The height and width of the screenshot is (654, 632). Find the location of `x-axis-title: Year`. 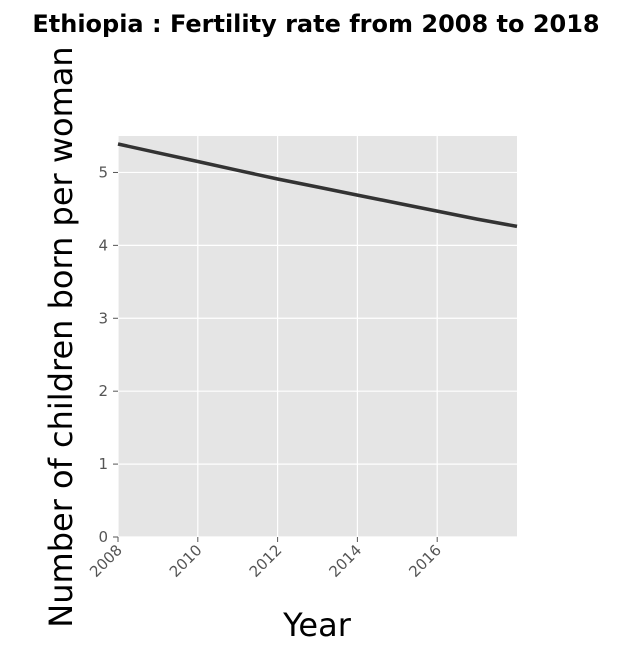

x-axis-title: Year is located at coordinates (317, 625).